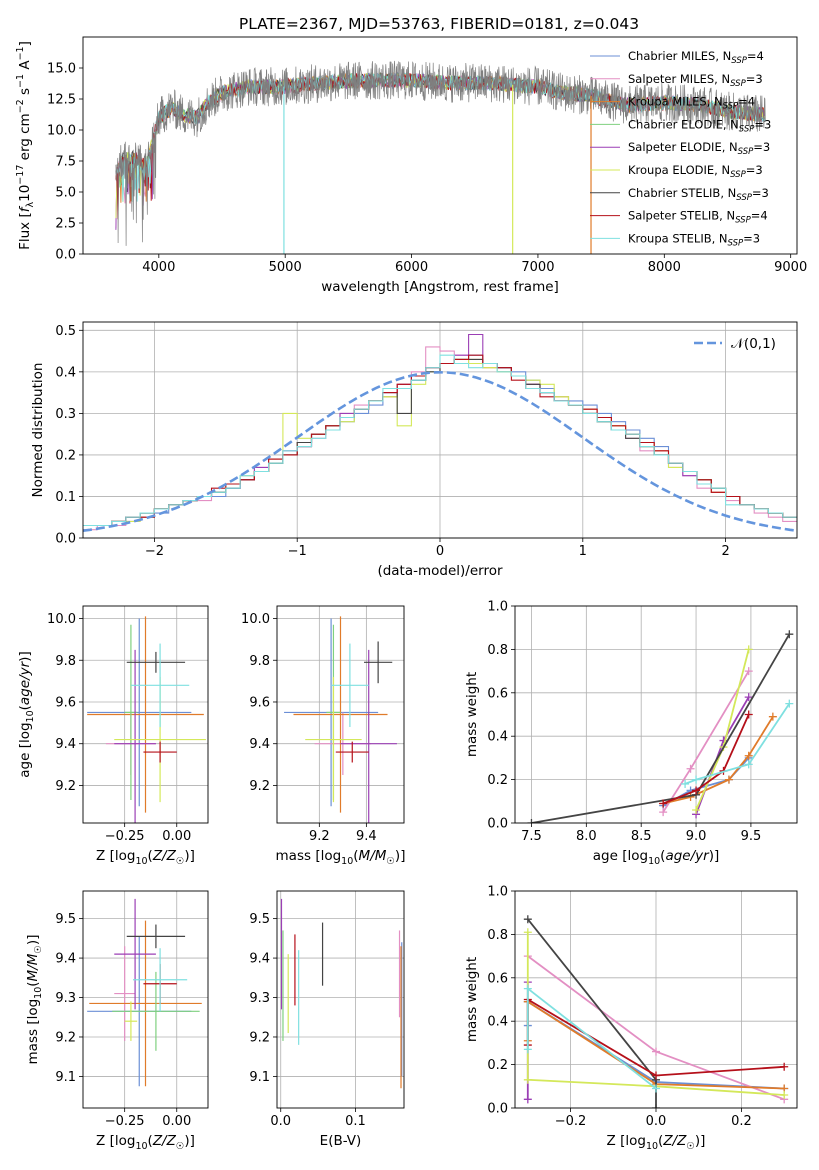 This screenshot has height=1170, width=819. I want to click on y-tick-label: 2.5, so click(65, 224).